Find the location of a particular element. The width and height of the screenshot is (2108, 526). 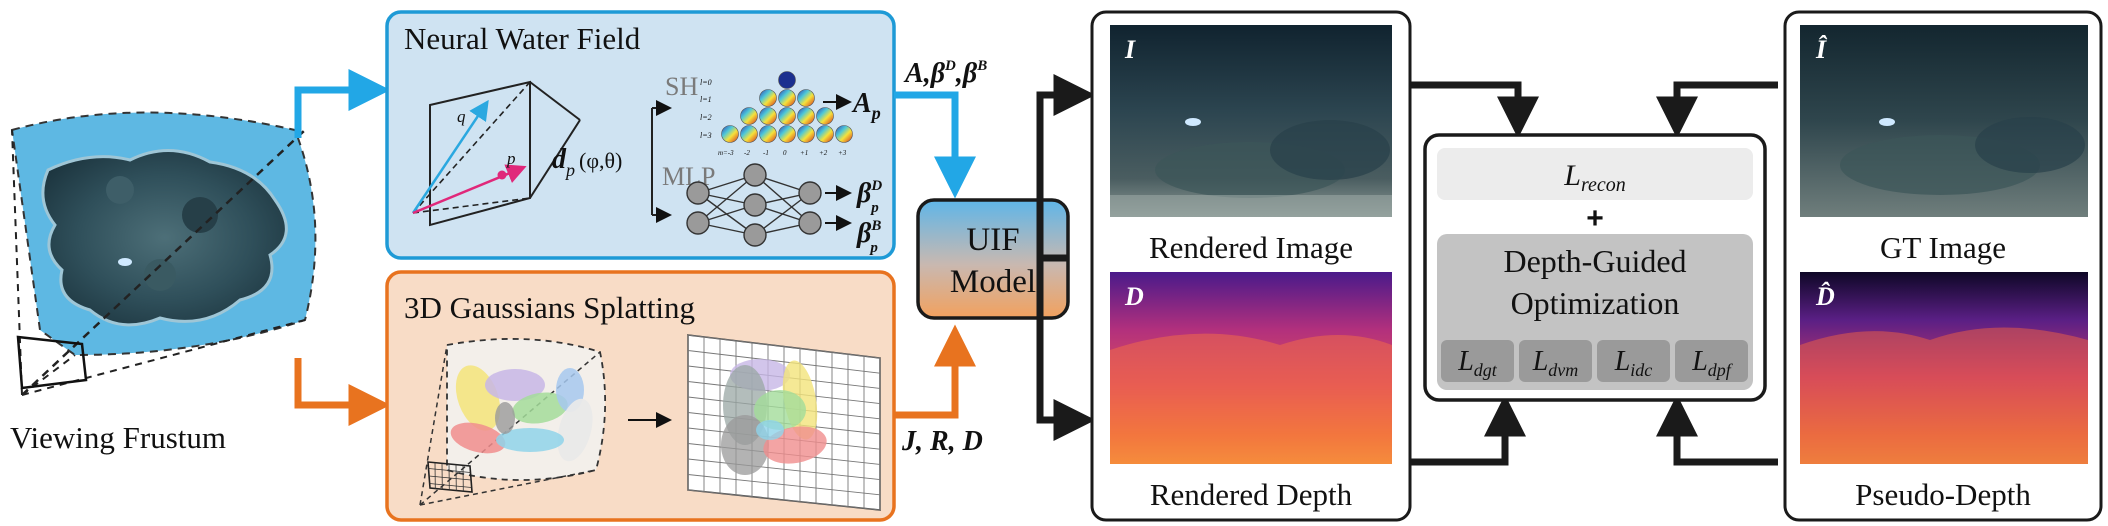

image-to-loss-arrow is located at coordinates (1474, 110).